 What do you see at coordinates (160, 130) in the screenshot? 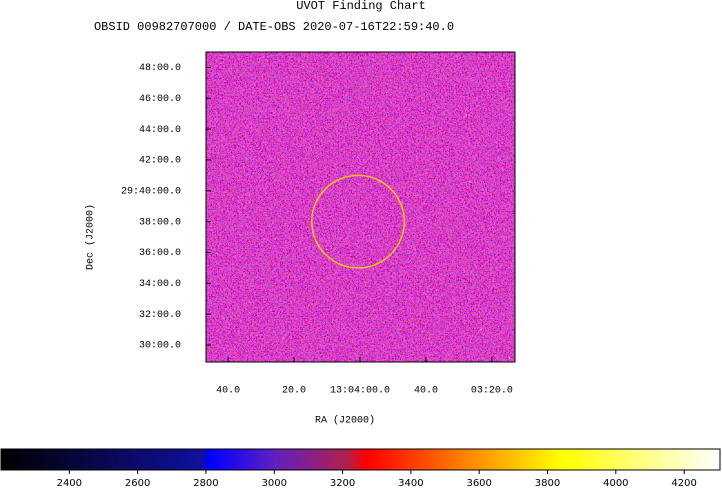
I see `y-tick-label: 44:00.0` at bounding box center [160, 130].